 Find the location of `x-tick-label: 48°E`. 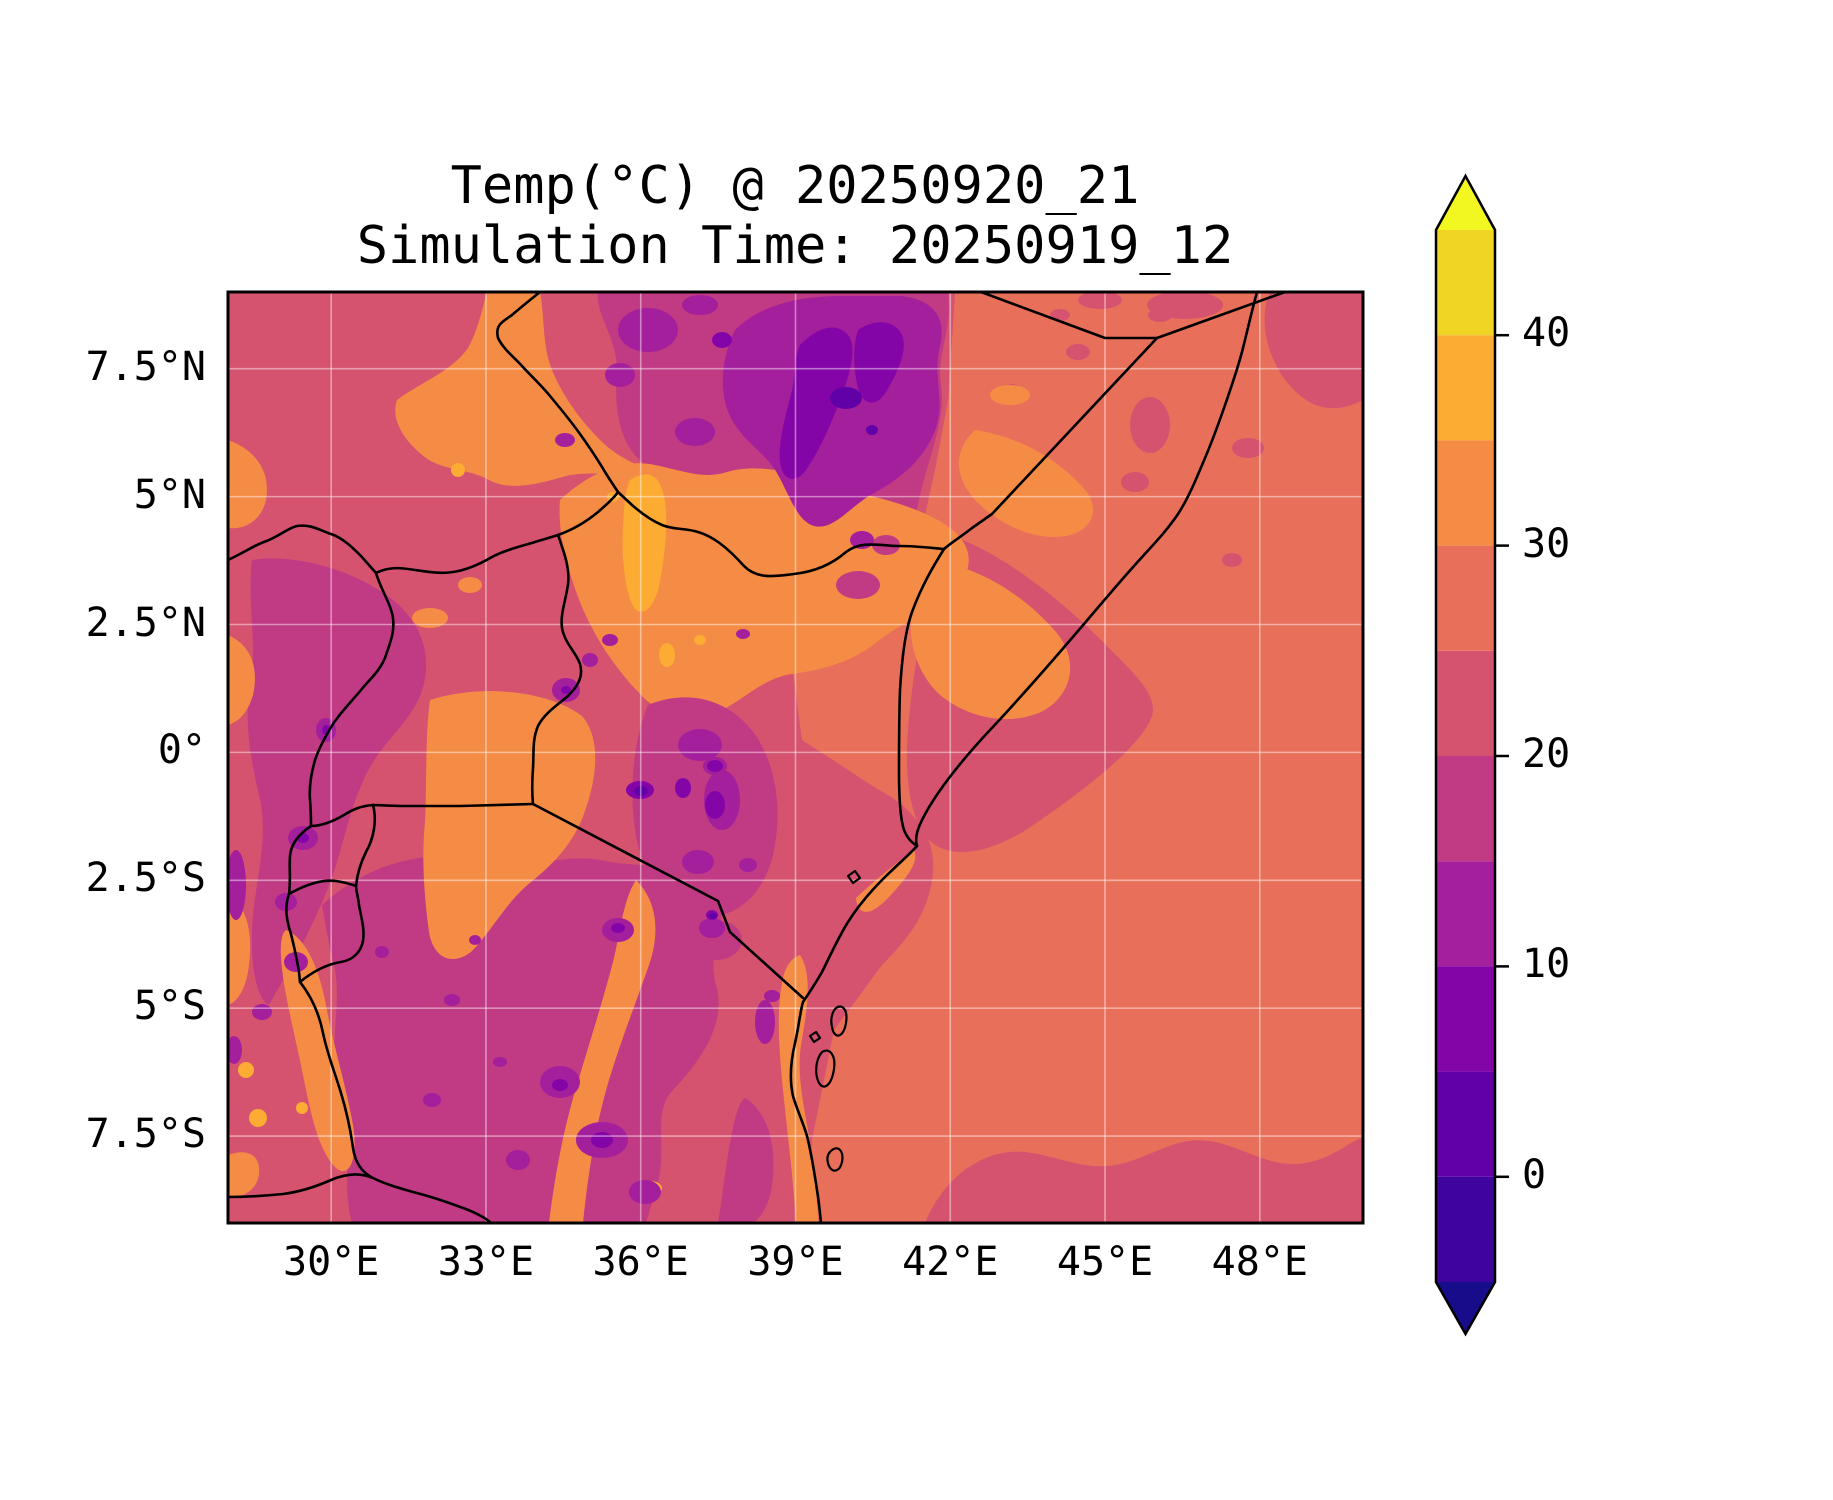

x-tick-label: 48°E is located at coordinates (1259, 1262).